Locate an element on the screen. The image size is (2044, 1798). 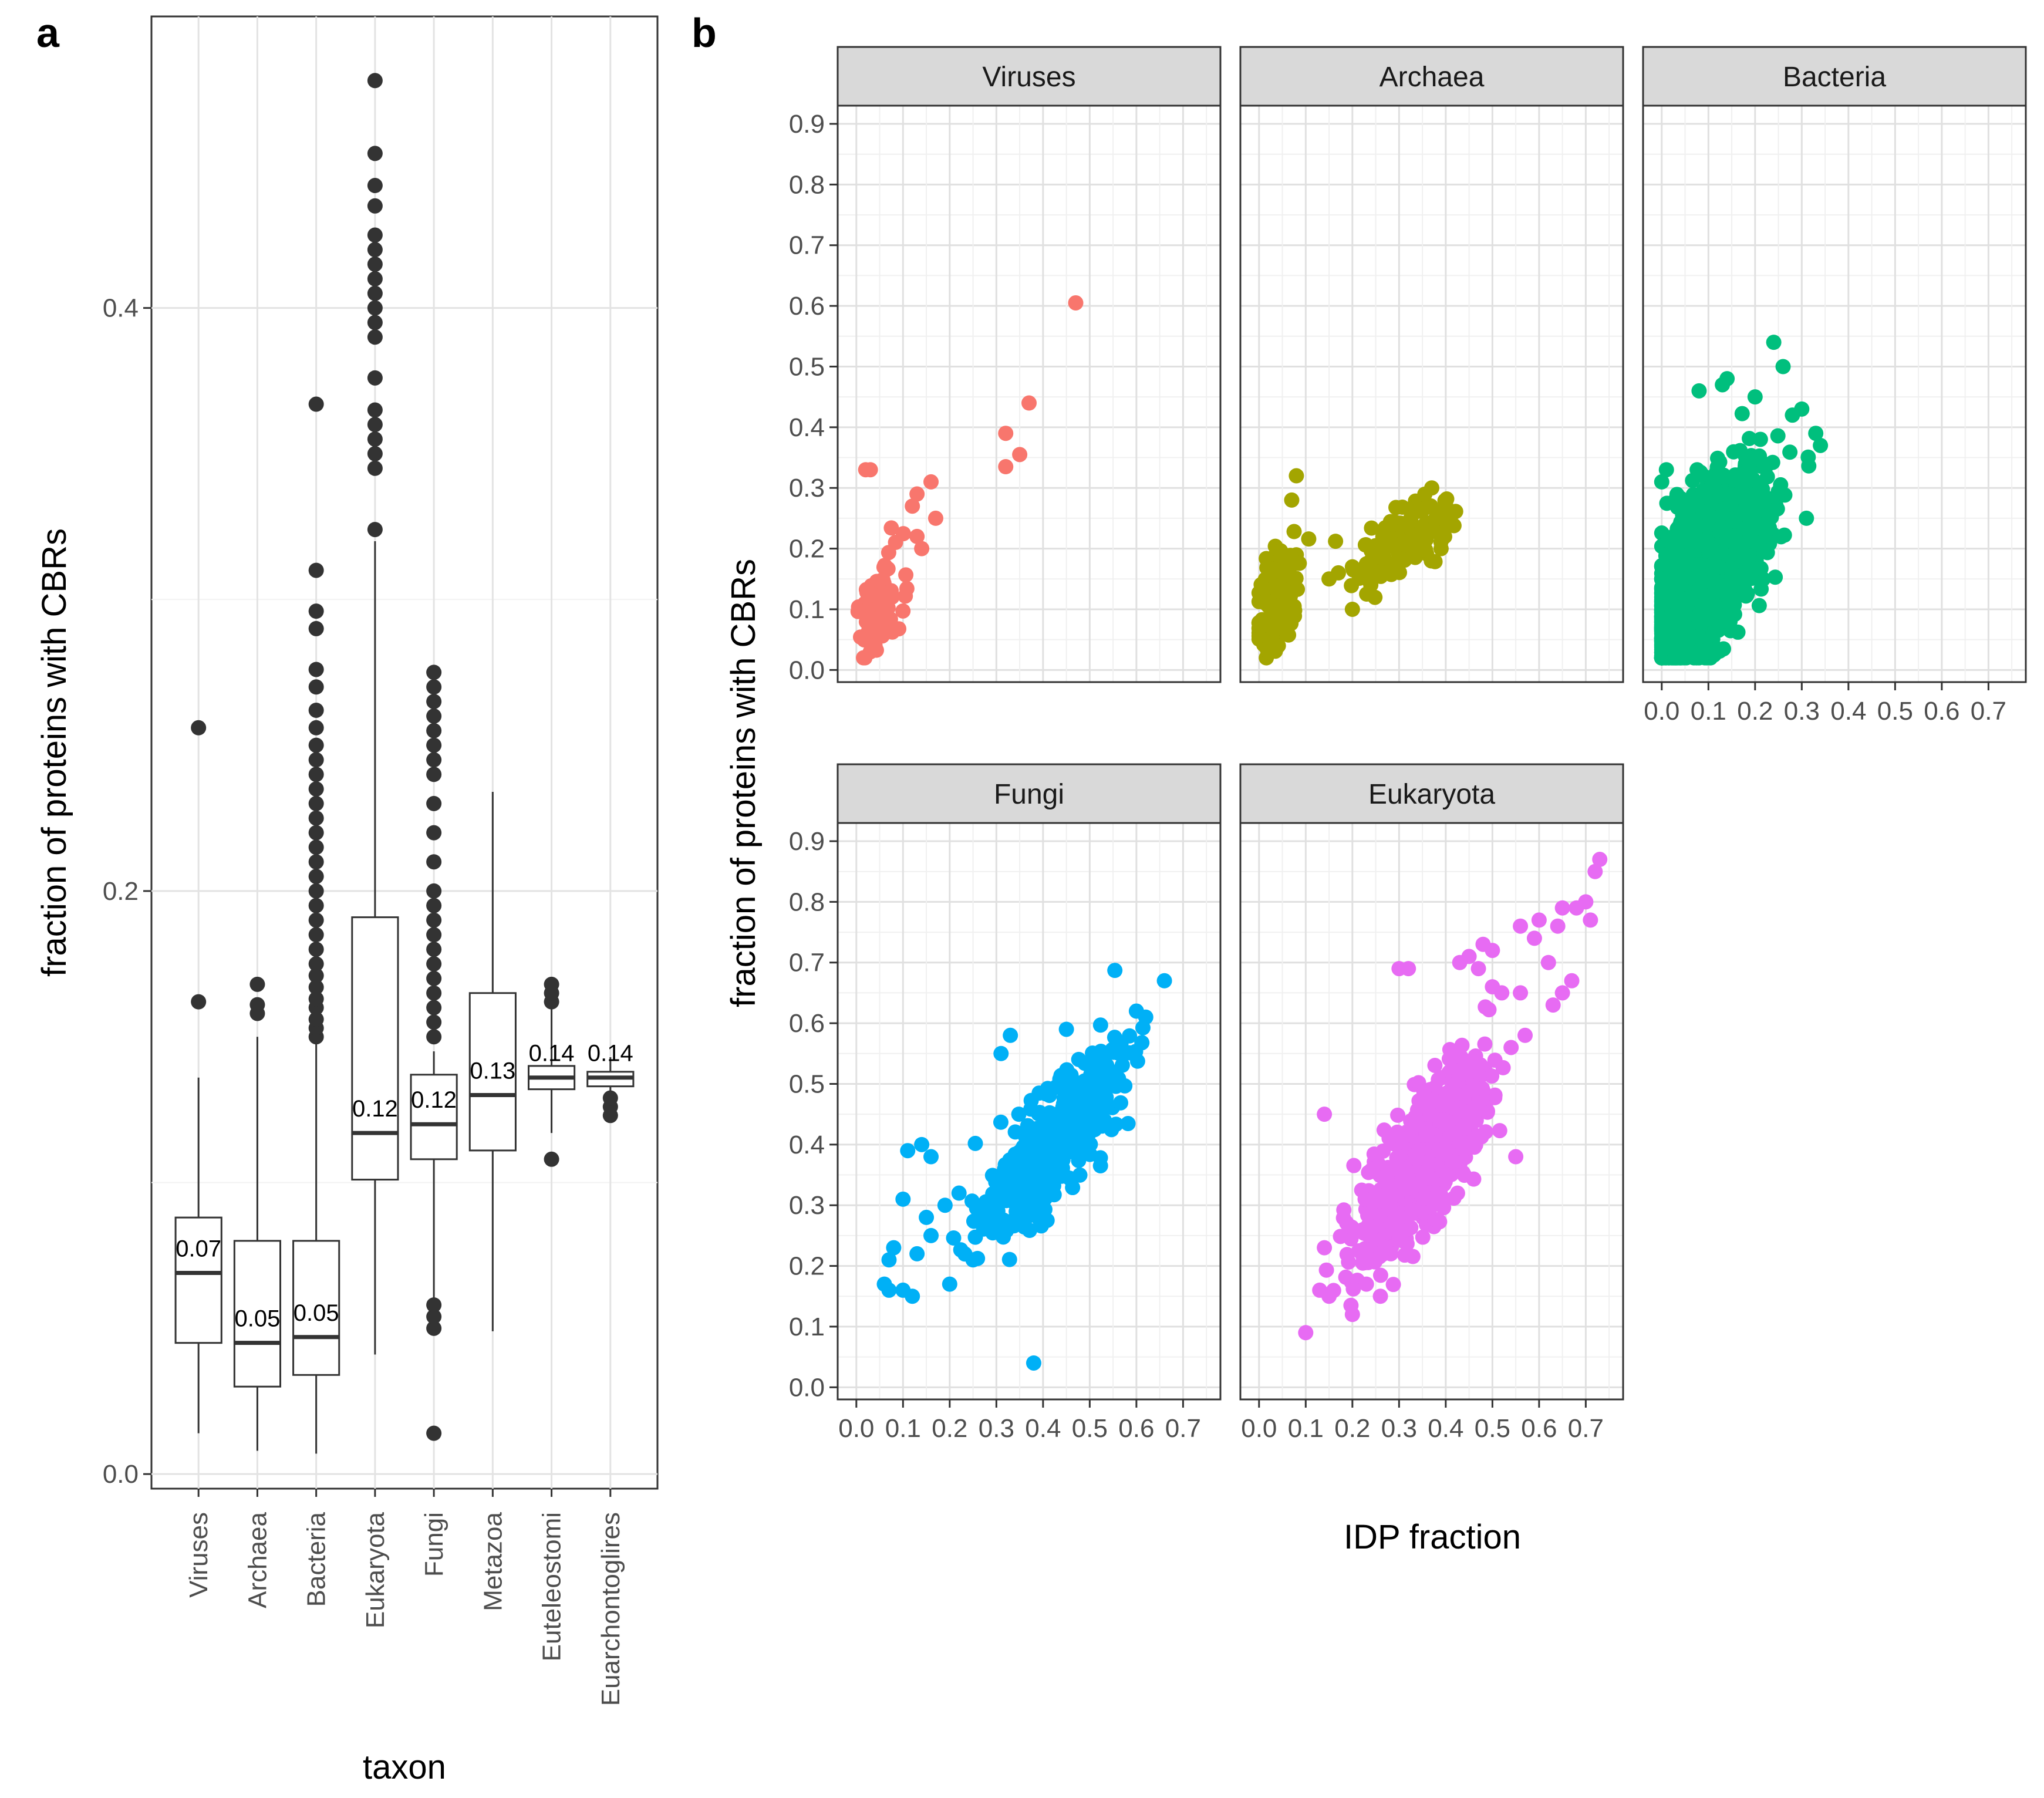
facet-bacteria: Bacteria 0.0 0.1 0.2 0.3 0.4 0.5 0.6 0.7 is located at coordinates (1834, 386).